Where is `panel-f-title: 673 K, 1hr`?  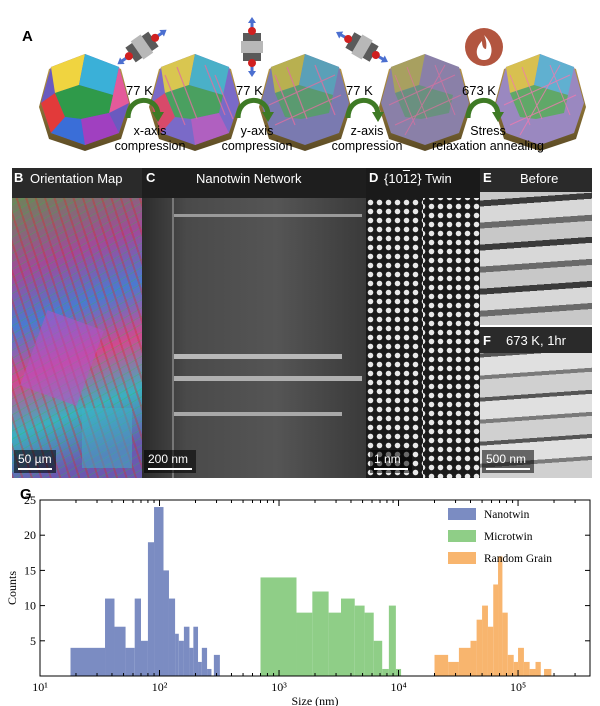
panel-f-title: 673 K, 1hr is located at coordinates (536, 340).